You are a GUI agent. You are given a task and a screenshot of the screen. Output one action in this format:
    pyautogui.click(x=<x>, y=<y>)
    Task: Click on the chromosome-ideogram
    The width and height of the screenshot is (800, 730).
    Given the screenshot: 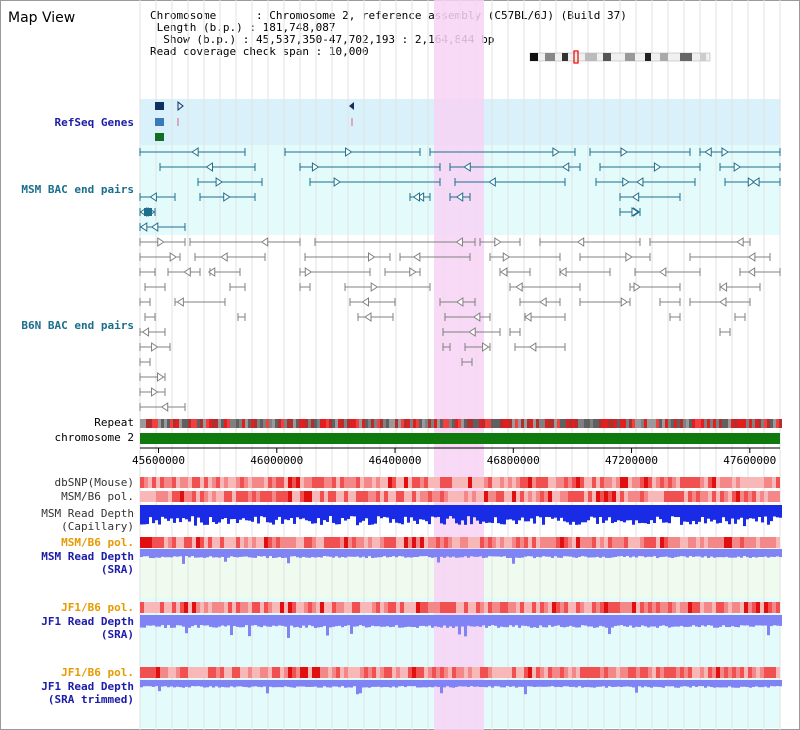 What is the action you would take?
    pyautogui.click(x=620, y=57)
    